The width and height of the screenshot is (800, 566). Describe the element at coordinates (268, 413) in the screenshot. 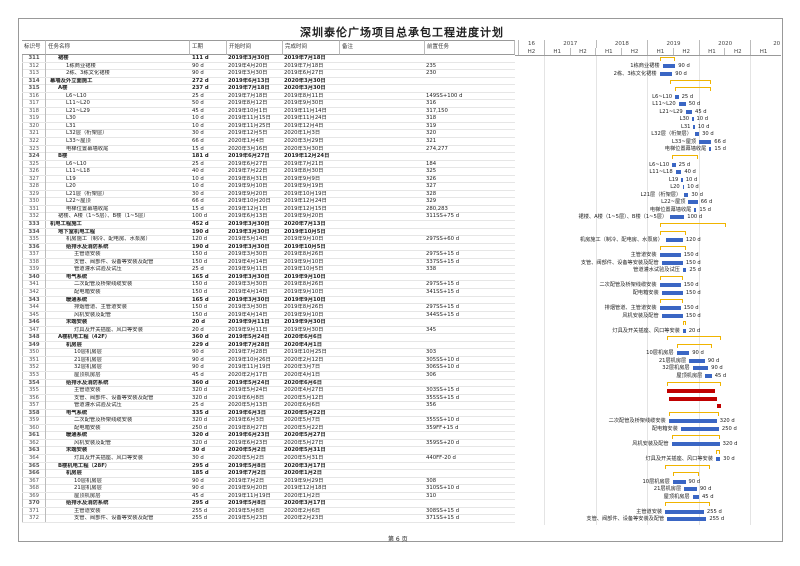

I see `table-row: 358 电气系统 335 d 2019年6月3日 2020年5月22日` at that location.